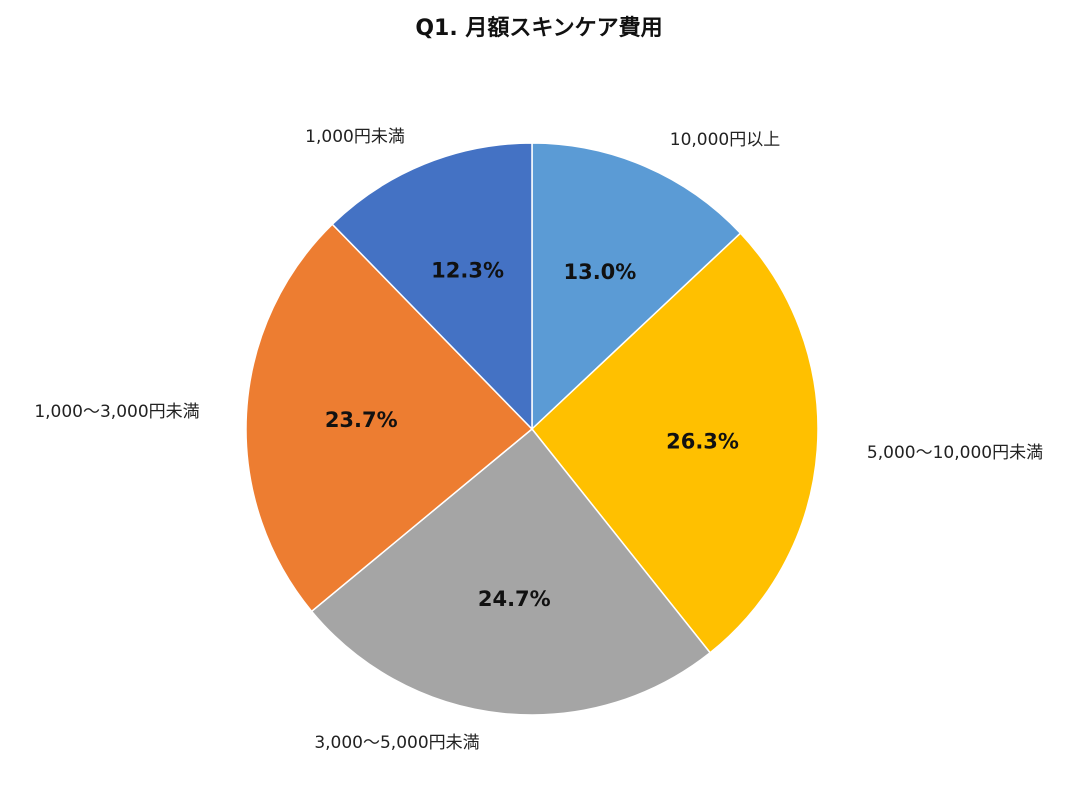 The height and width of the screenshot is (800, 1078). I want to click on category-label: 10,000円以上, so click(725, 140).